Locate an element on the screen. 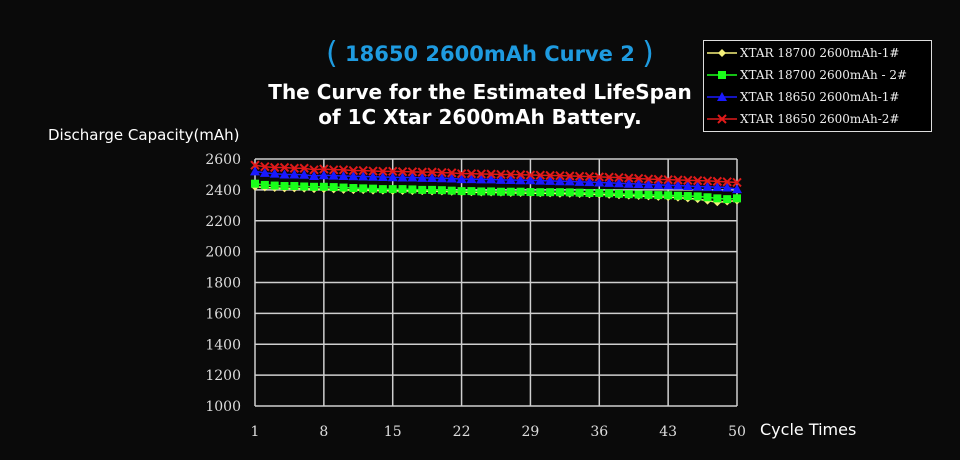 This screenshot has height=460, width=960. legend-item: XTAR 18650 2600mAh-1# is located at coordinates (817, 96).